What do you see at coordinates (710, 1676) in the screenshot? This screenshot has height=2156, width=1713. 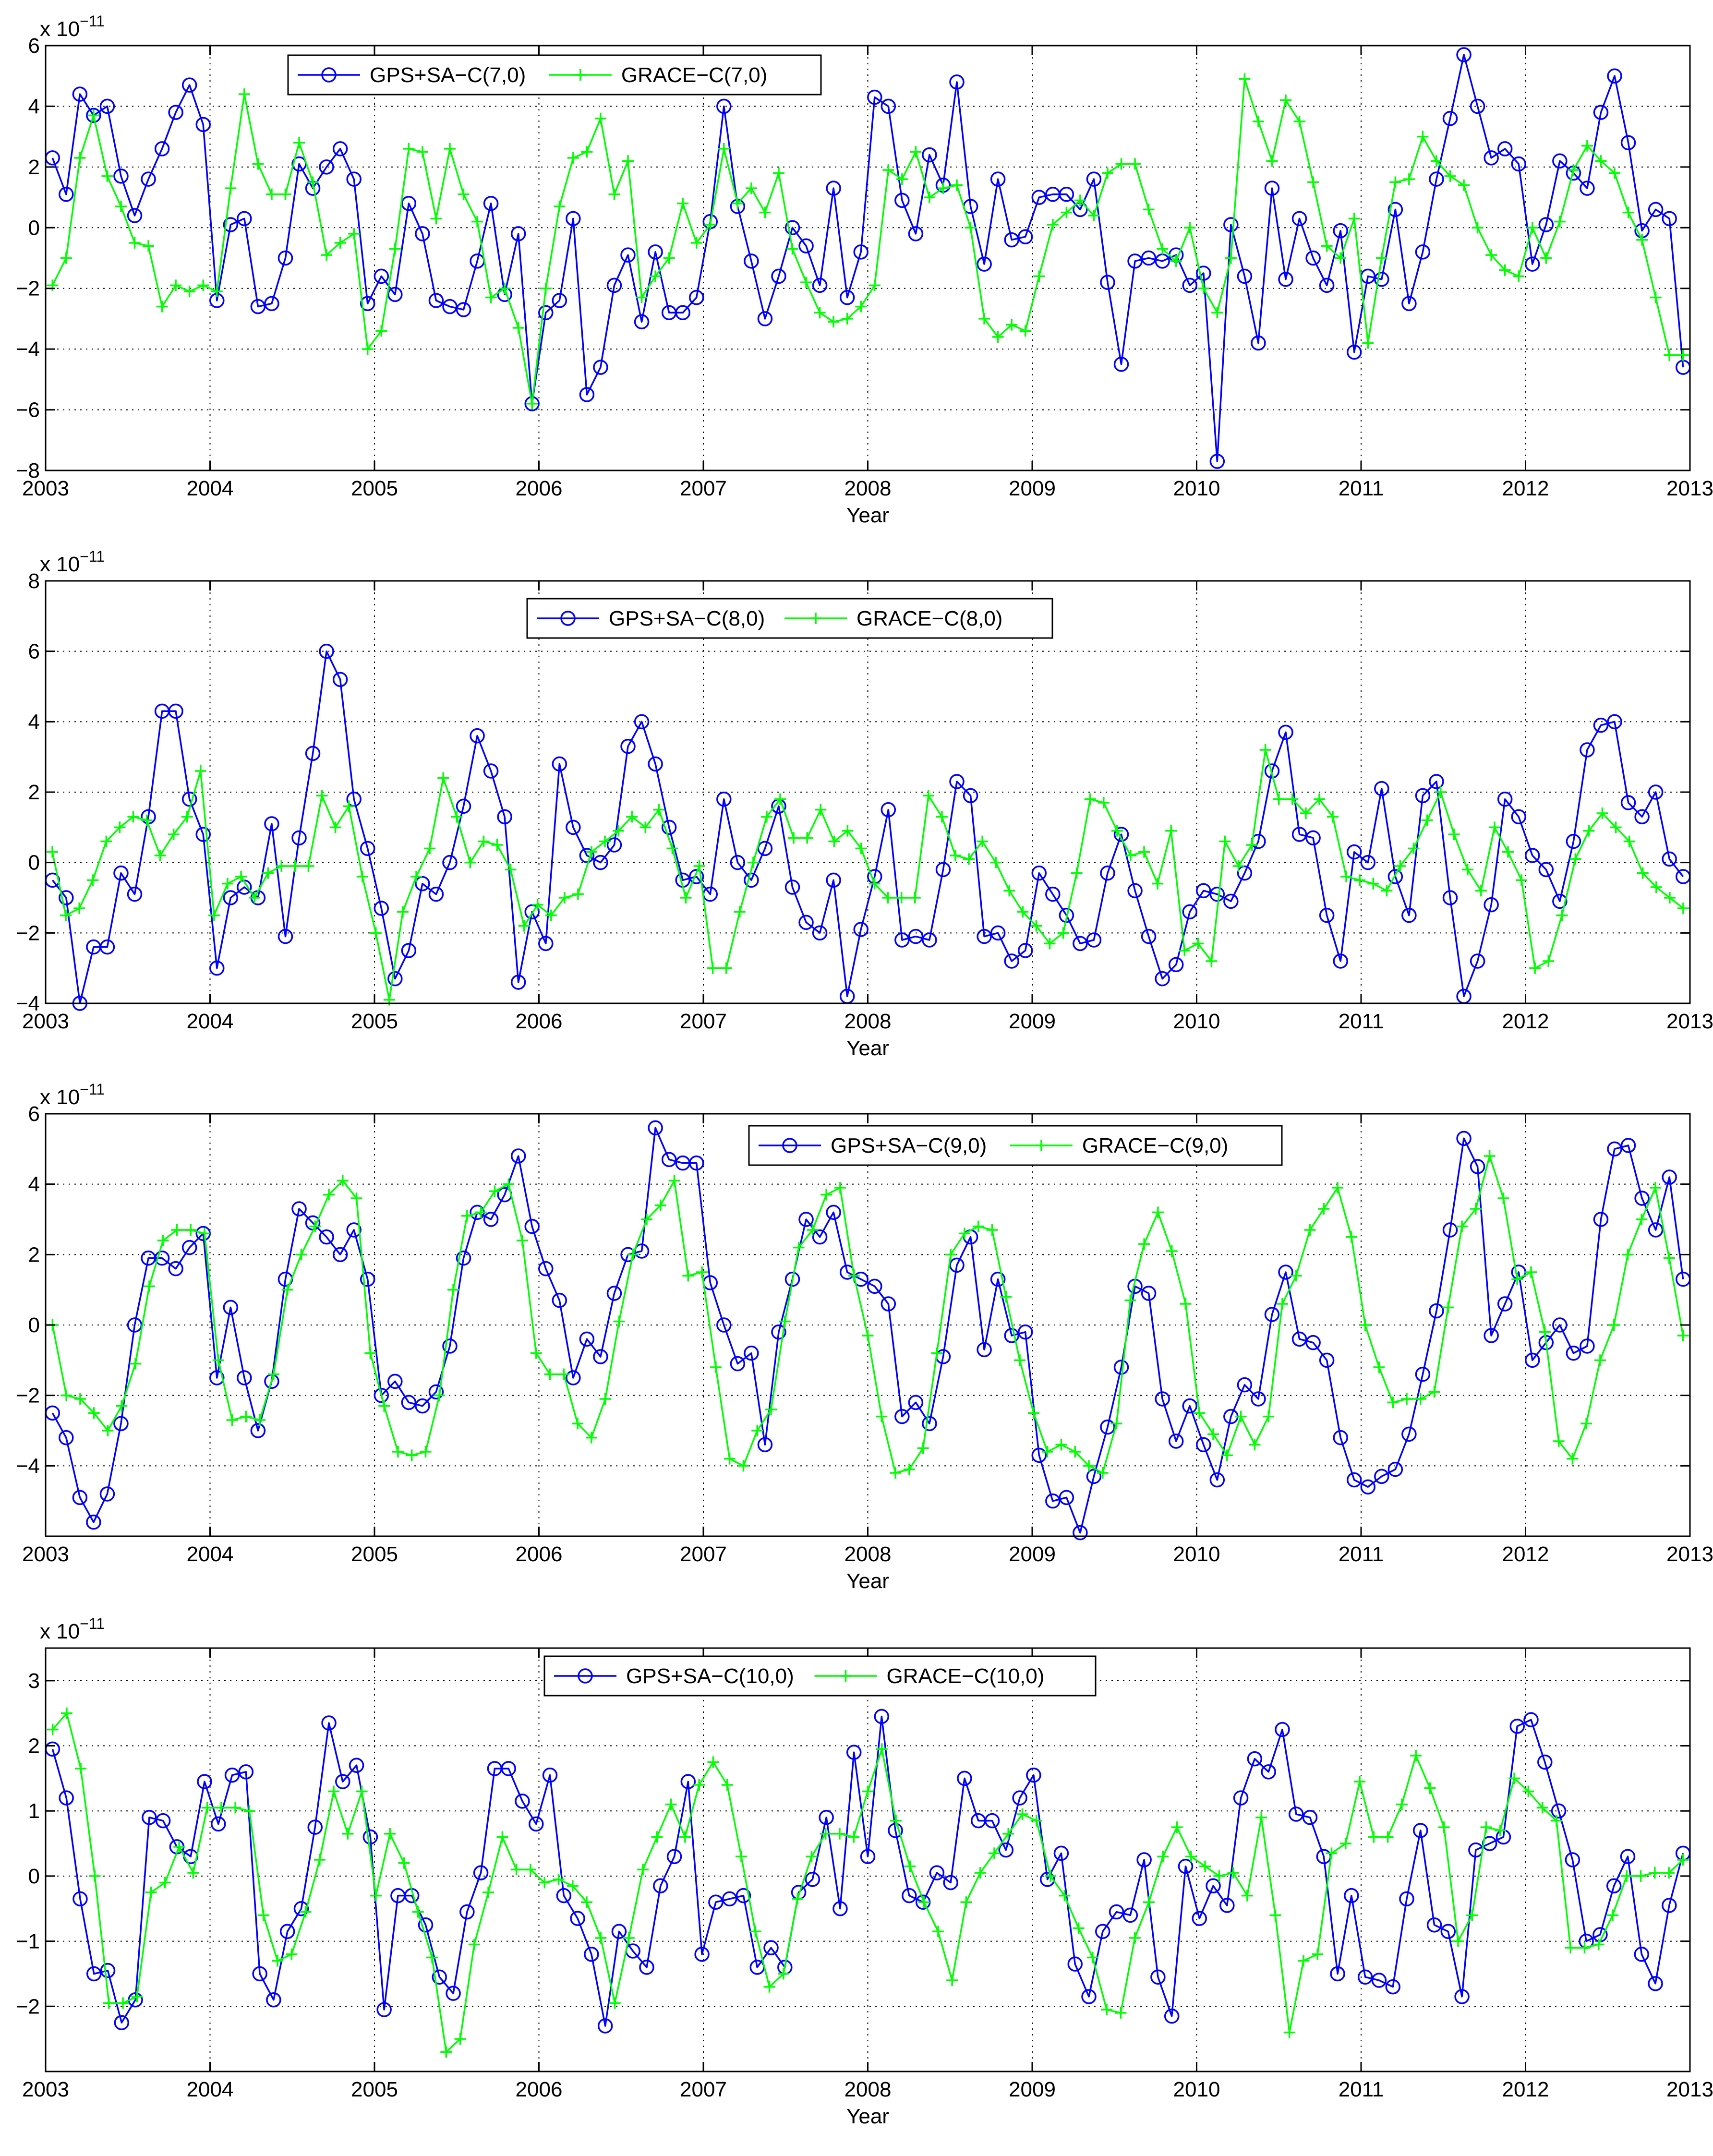 I see `legend-label-gps: GPS+SA−C(10,0)` at bounding box center [710, 1676].